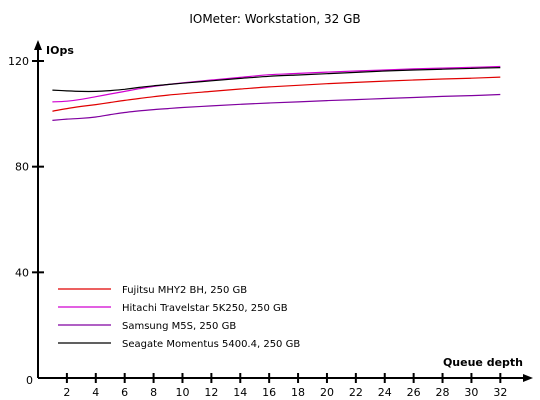  What do you see at coordinates (414, 392) in the screenshot?
I see `x-tick-label-26: 26` at bounding box center [414, 392].